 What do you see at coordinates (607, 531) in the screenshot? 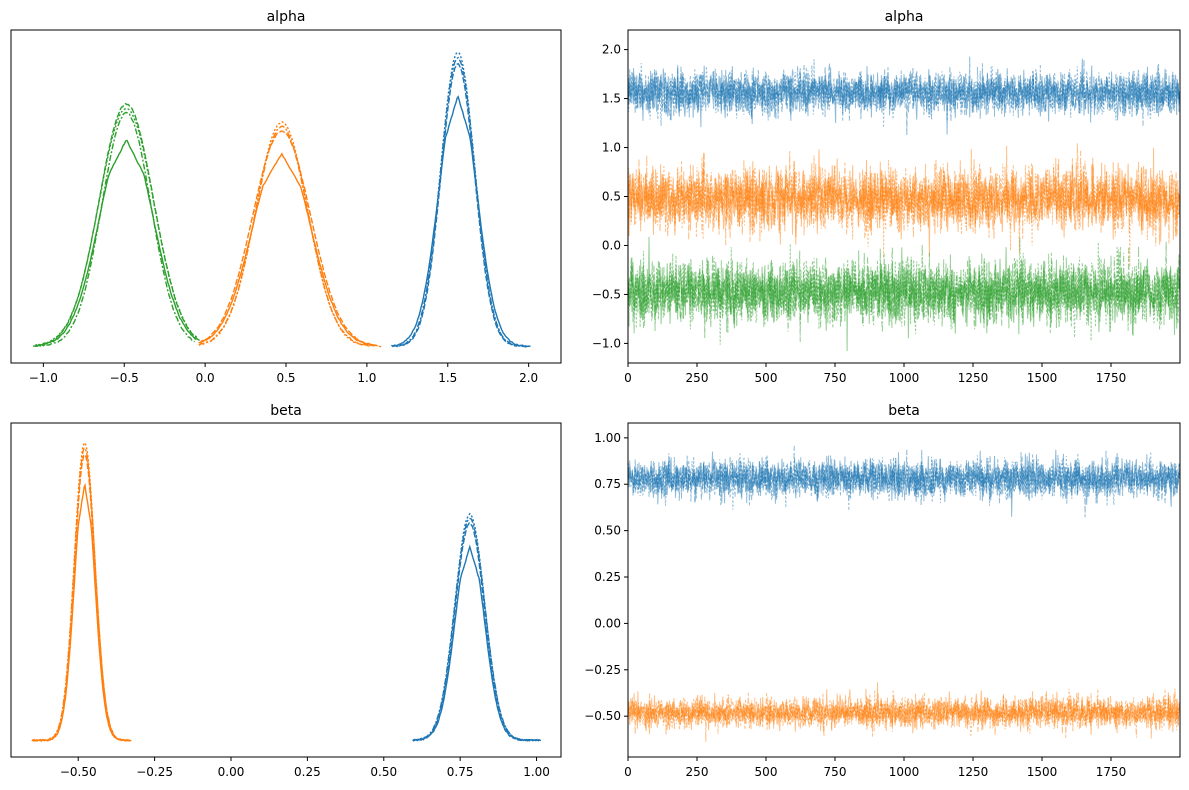
I see `y-tick-label: 0.50` at bounding box center [607, 531].